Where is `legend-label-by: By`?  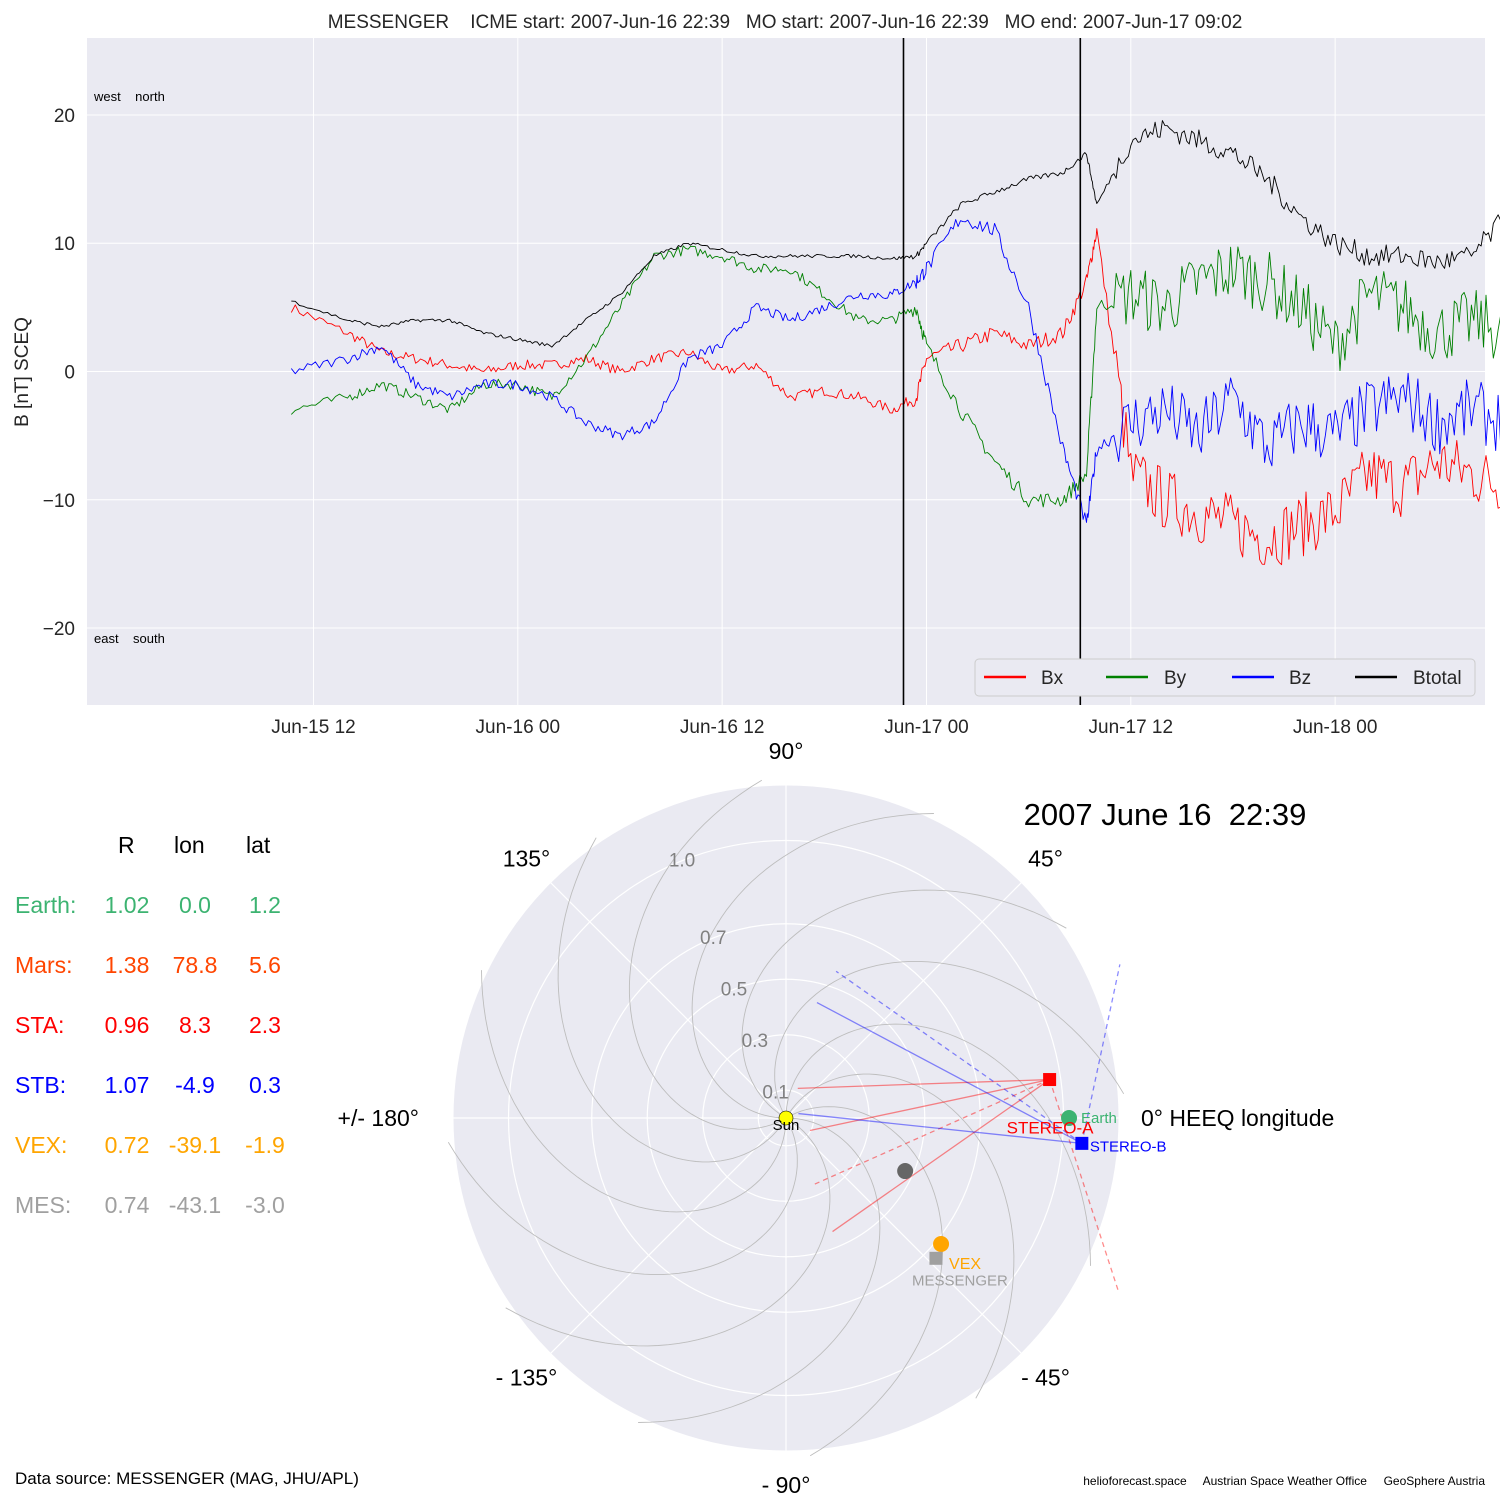 legend-label-by: By is located at coordinates (1175, 678).